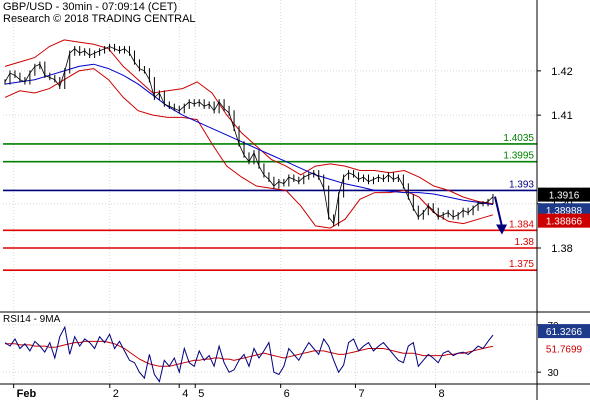 The height and width of the screenshot is (400, 590). Describe the element at coordinates (521, 264) in the screenshot. I see `level-label: 1.375` at that location.